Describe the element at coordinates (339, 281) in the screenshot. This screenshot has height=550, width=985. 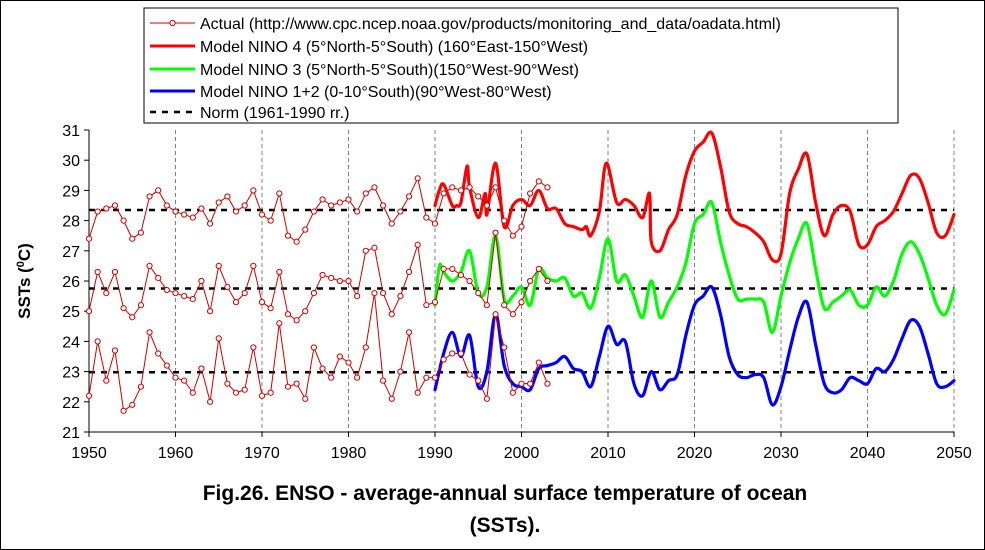
I see `actual-point-1979` at that location.